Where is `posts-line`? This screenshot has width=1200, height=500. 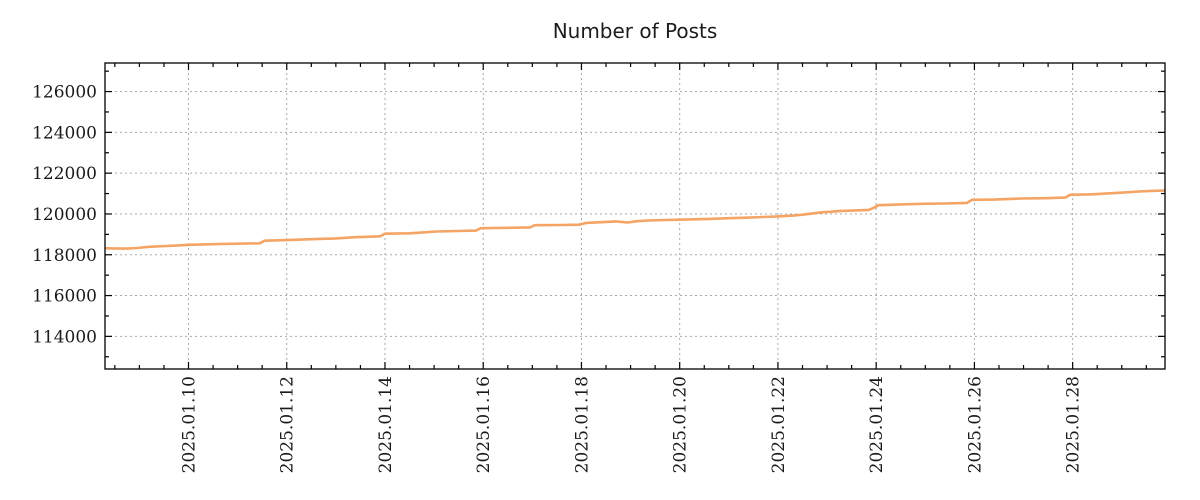 posts-line is located at coordinates (635, 219).